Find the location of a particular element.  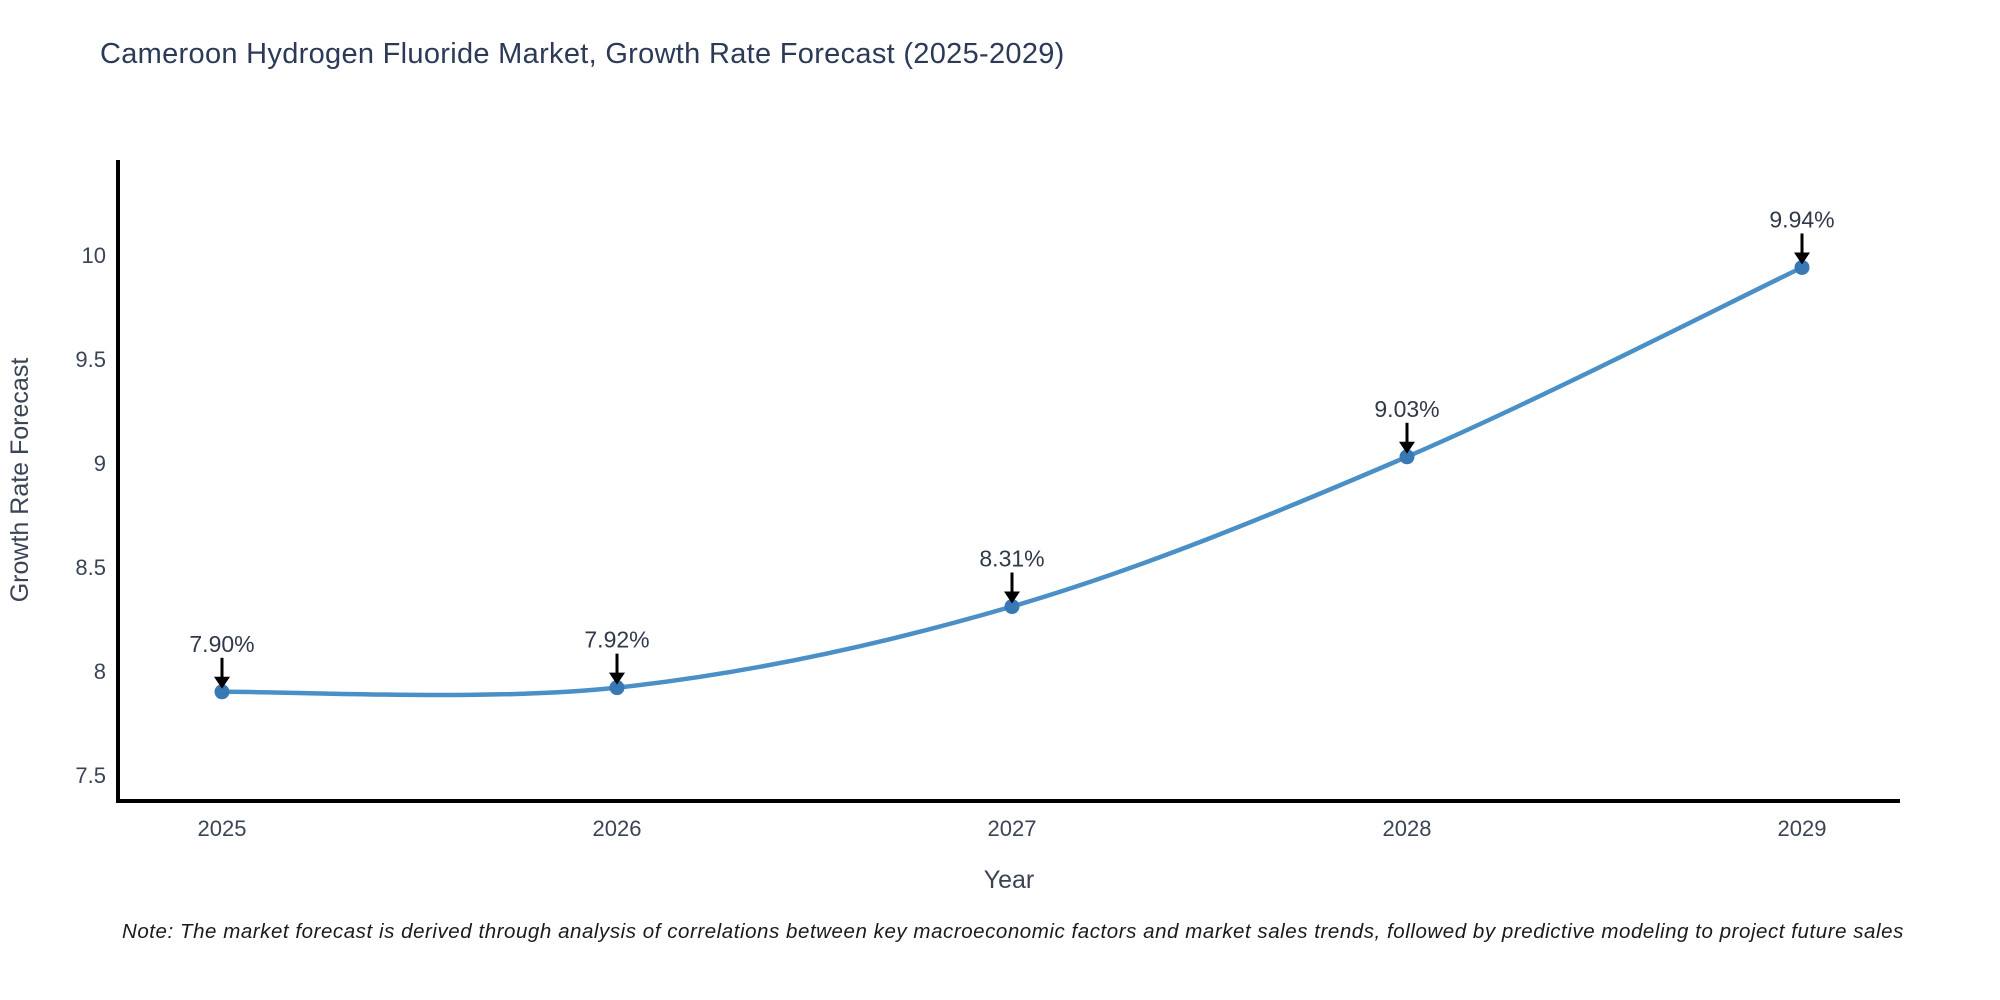

x-tick-label: 2026 is located at coordinates (617, 828).